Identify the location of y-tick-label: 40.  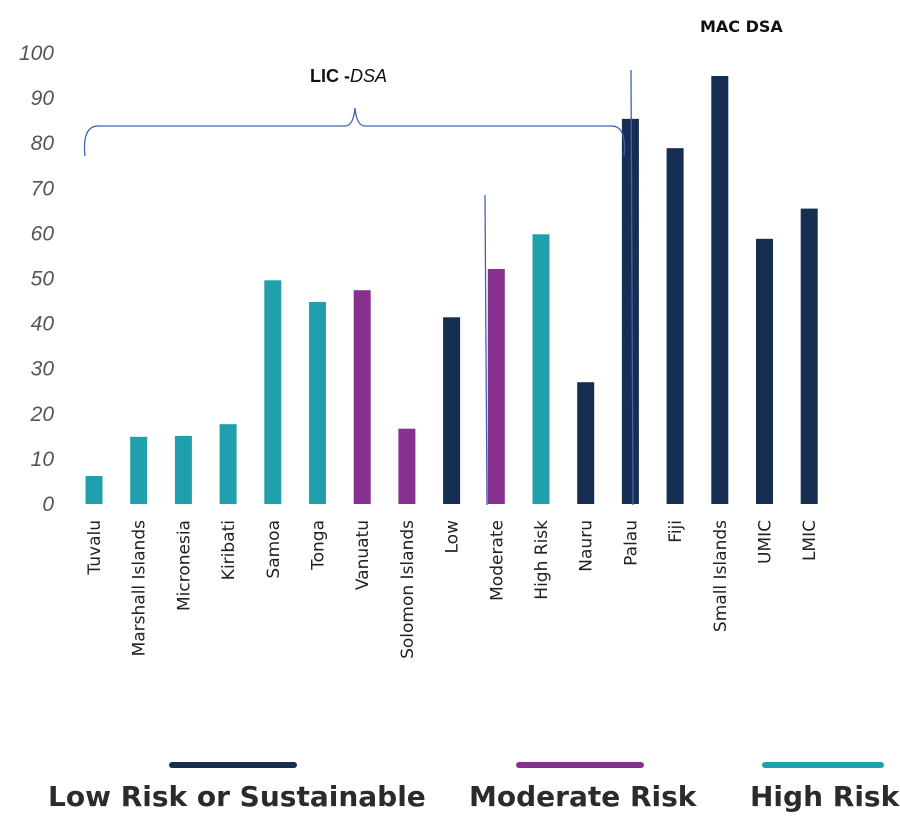
(43, 324).